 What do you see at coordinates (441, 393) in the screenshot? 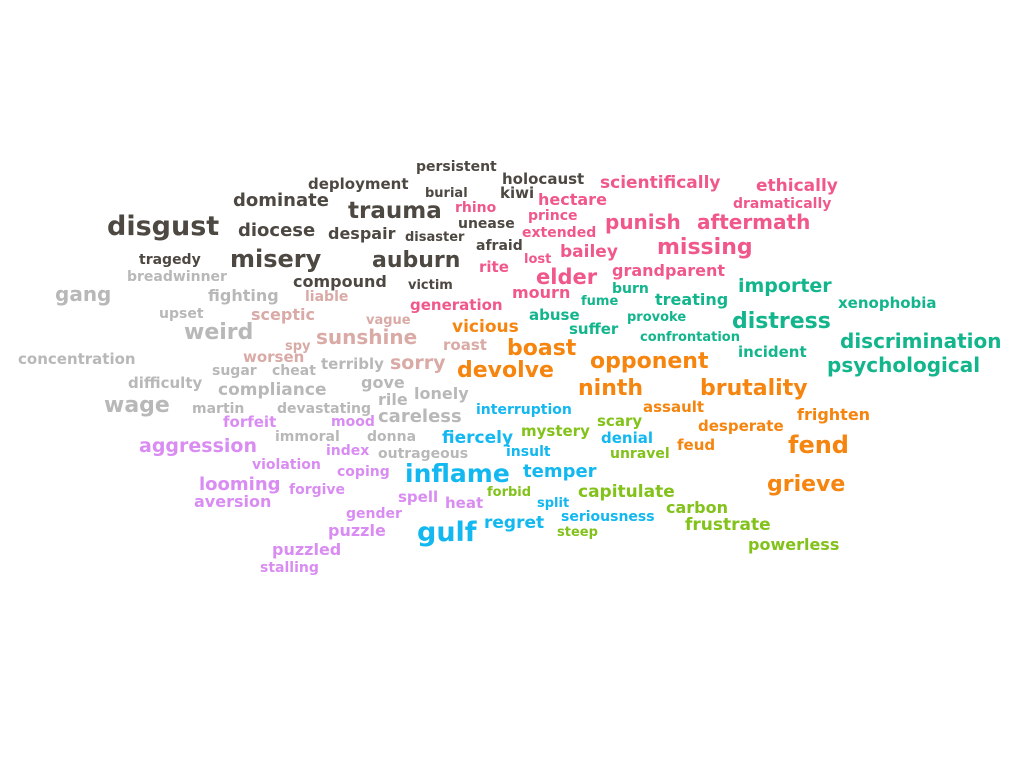
I see `word-lonely: lonely` at bounding box center [441, 393].